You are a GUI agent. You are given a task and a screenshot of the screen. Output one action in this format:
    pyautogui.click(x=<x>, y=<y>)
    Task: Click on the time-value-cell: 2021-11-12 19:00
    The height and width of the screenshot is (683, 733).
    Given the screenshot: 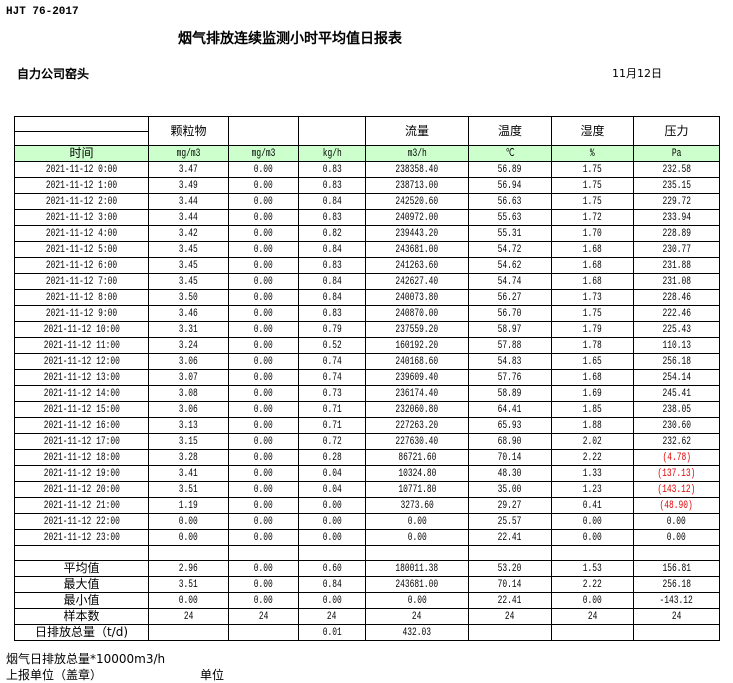 What is the action you would take?
    pyautogui.click(x=81, y=473)
    